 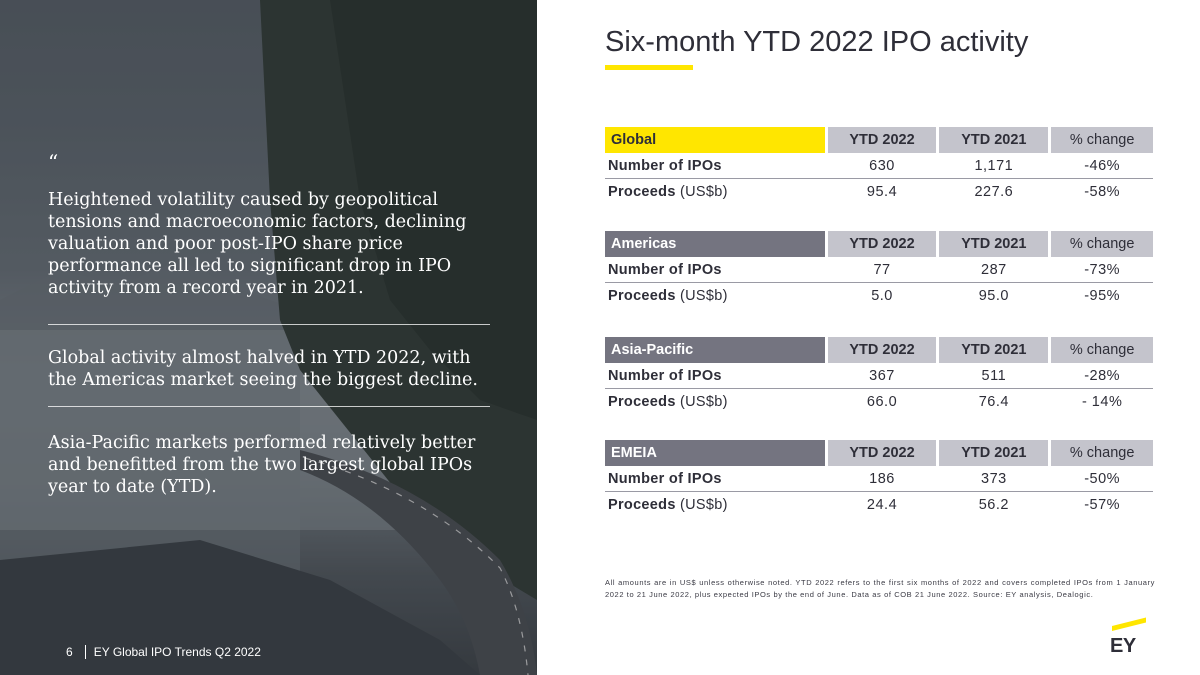 What do you see at coordinates (993, 296) in the screenshot?
I see `cell-value: 95.0` at bounding box center [993, 296].